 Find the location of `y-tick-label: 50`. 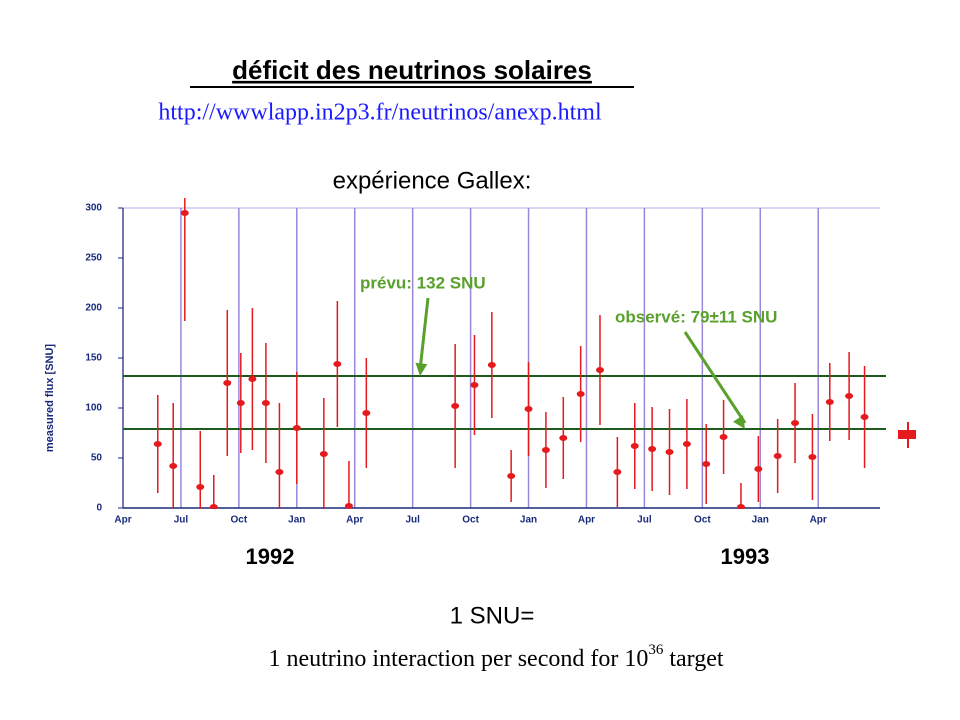

y-tick-label: 50 is located at coordinates (97, 458).